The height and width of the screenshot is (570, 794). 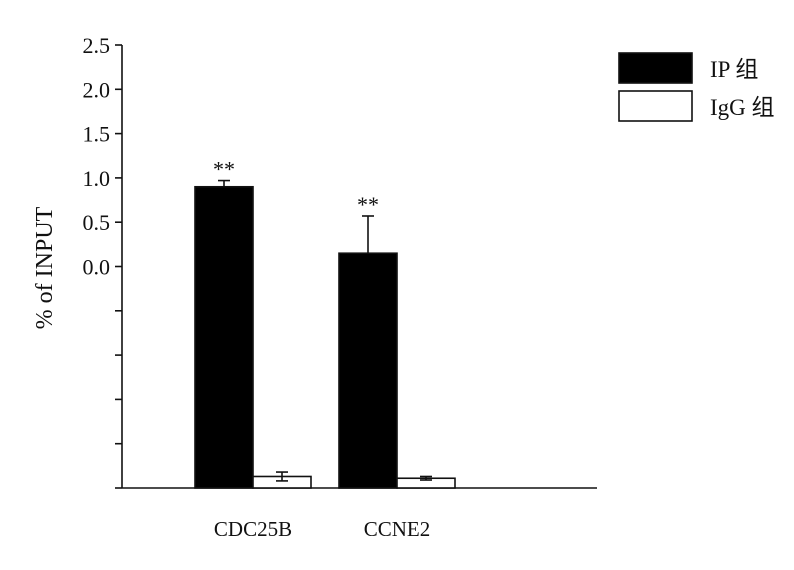 I want to click on y-tick-label: 2.0, so click(x=97, y=89).